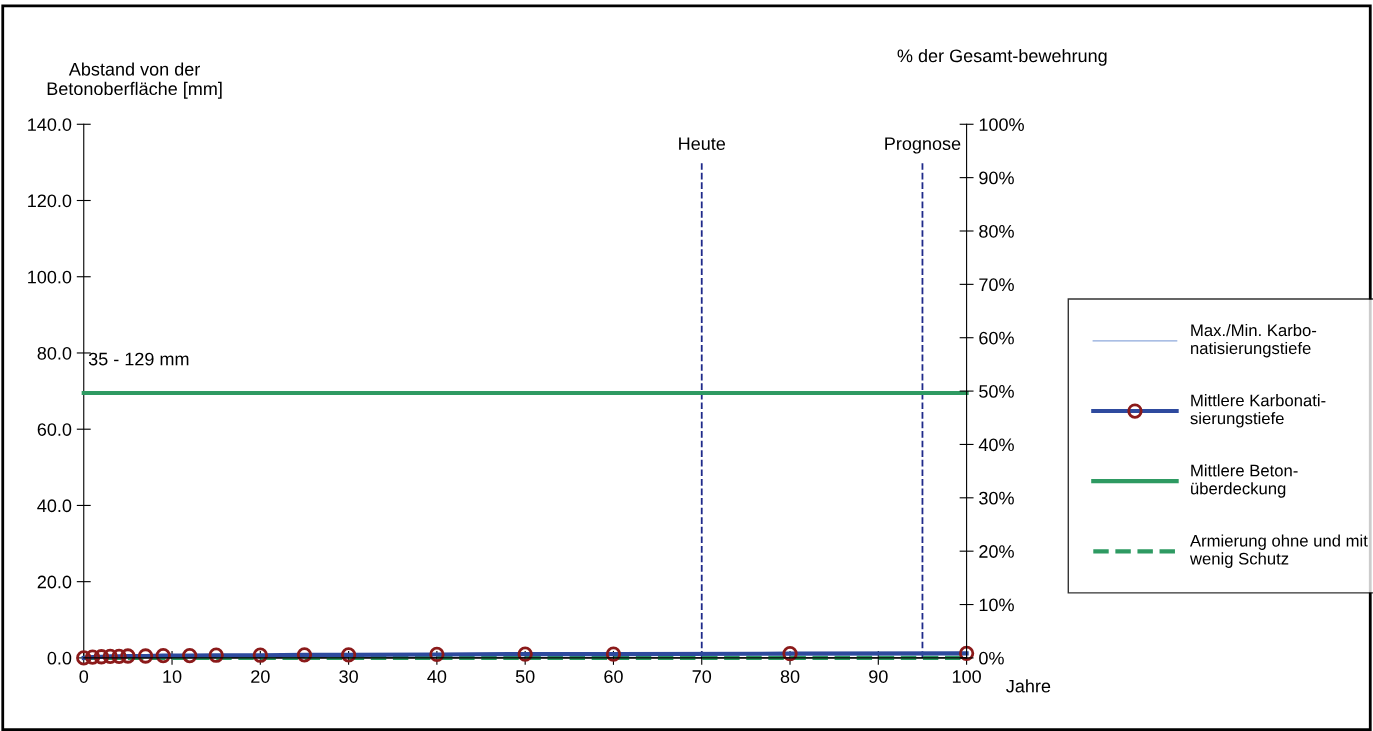 This screenshot has width=1373, height=731. What do you see at coordinates (437, 676) in the screenshot?
I see `x-tick-label: 40` at bounding box center [437, 676].